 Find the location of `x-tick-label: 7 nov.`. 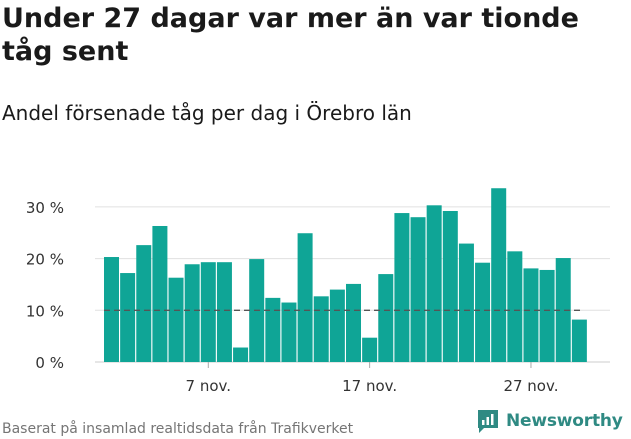

x-tick-label: 7 nov. is located at coordinates (208, 386).